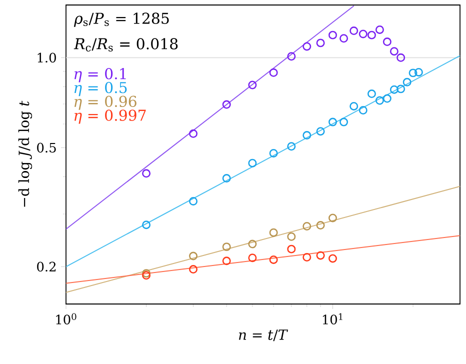 Image resolution: width=466 pixels, height=364 pixels. Describe the element at coordinates (25, 153) in the screenshot. I see `y-axis-title: −d log J/d log t` at that location.